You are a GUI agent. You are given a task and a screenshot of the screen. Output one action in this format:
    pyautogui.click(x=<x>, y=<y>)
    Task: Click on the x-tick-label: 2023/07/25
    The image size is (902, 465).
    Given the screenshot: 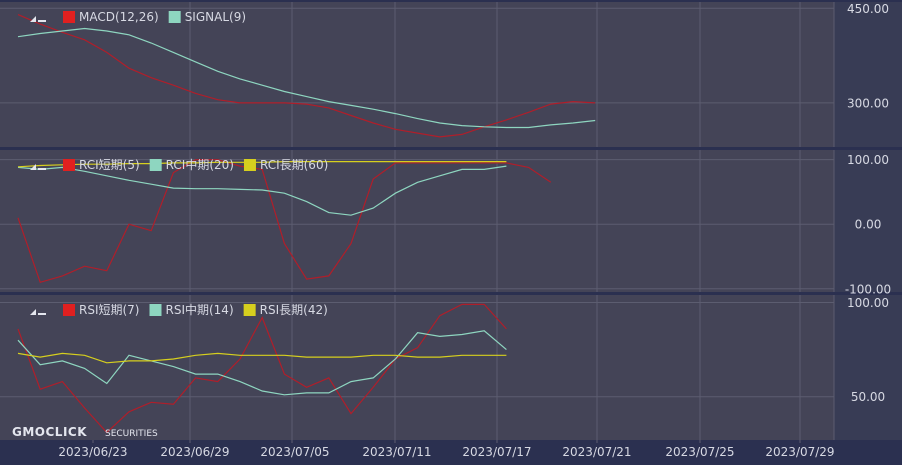 What is the action you would take?
    pyautogui.click(x=699, y=452)
    